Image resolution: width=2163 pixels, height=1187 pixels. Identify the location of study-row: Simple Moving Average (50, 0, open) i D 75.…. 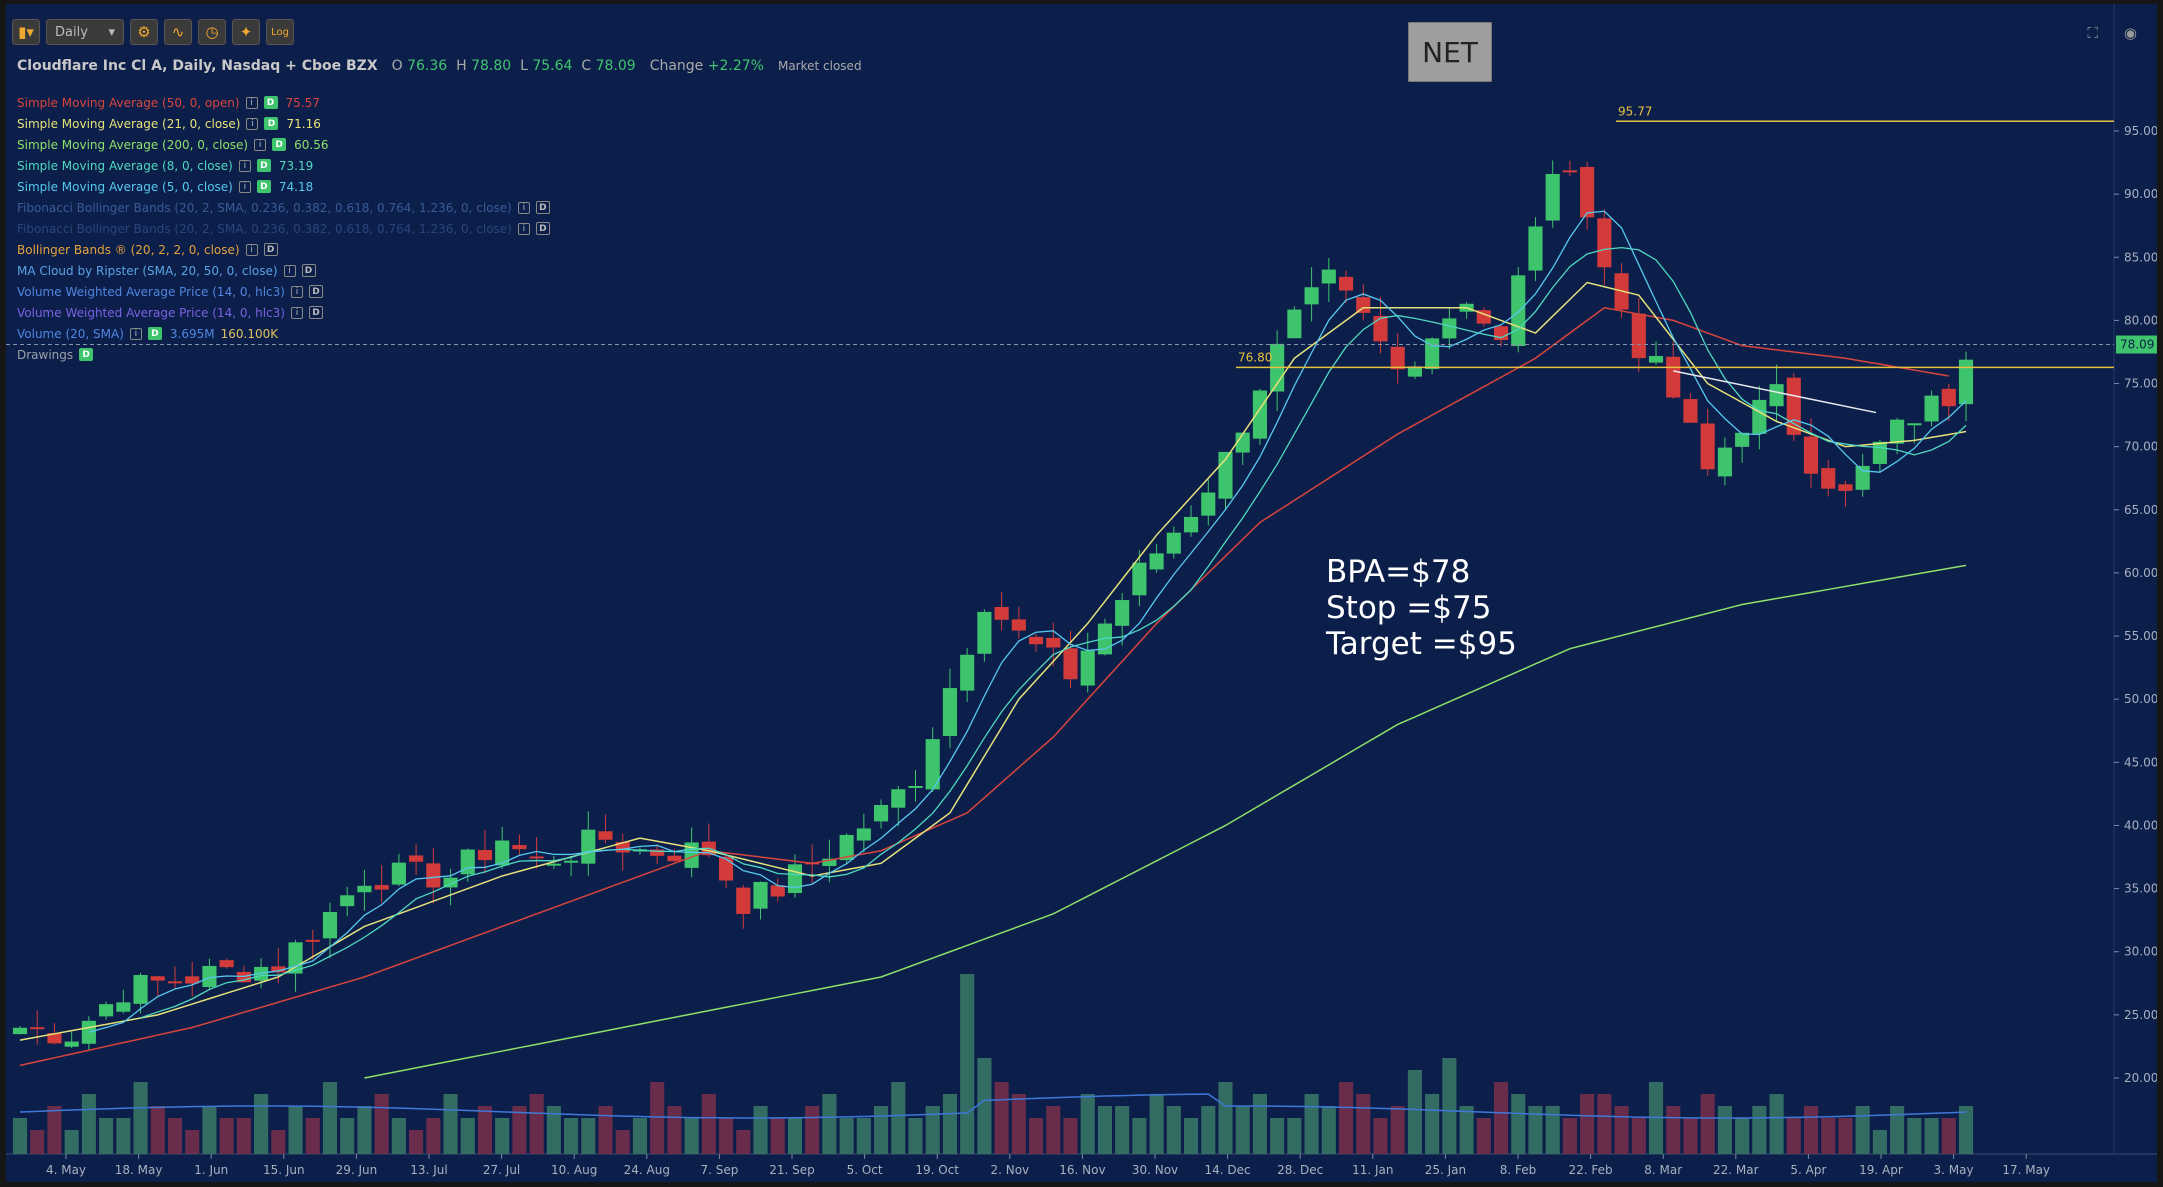
(283, 102).